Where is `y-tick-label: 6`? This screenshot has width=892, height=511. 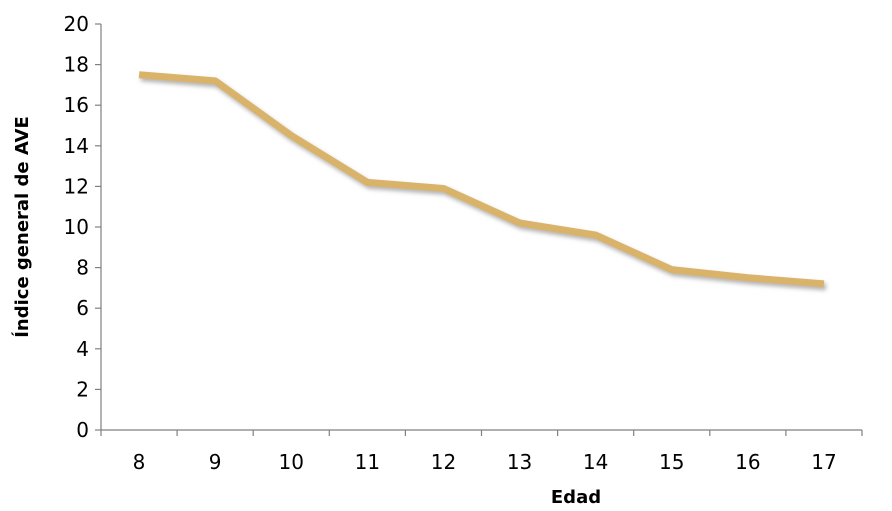
y-tick-label: 6 is located at coordinates (82, 308).